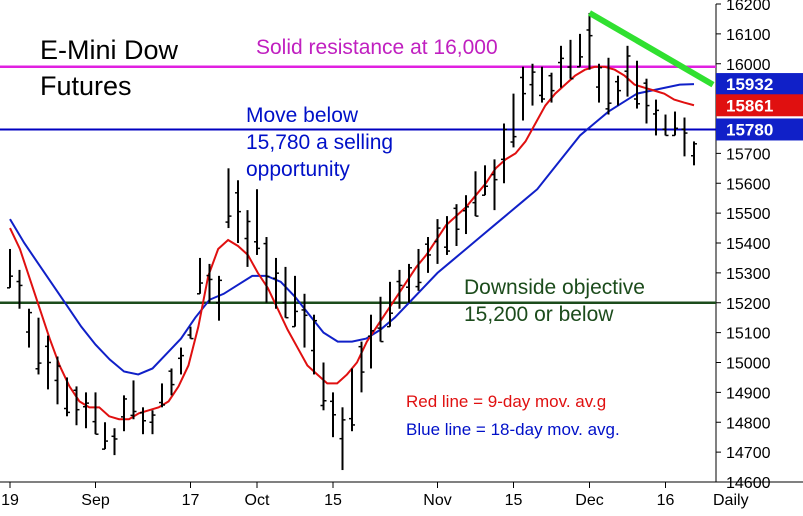 This screenshot has height=516, width=803. What do you see at coordinates (748, 154) in the screenshot?
I see `y-tick-label: 15700` at bounding box center [748, 154].